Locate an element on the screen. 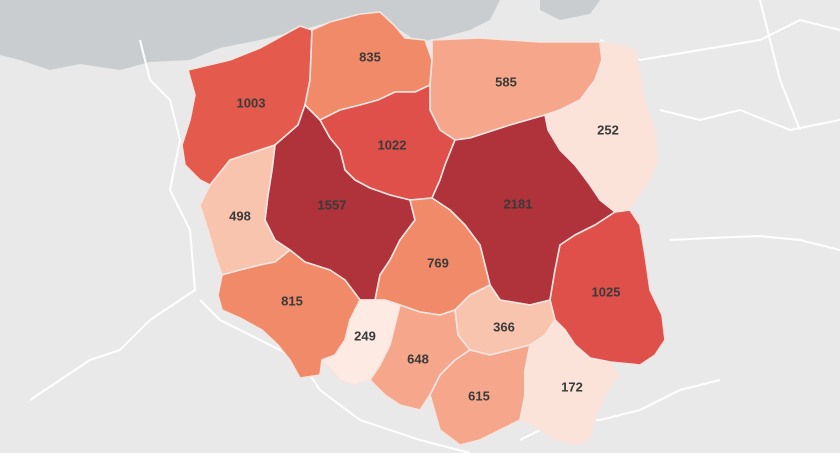  label-podkarpackie: 172 is located at coordinates (572, 386).